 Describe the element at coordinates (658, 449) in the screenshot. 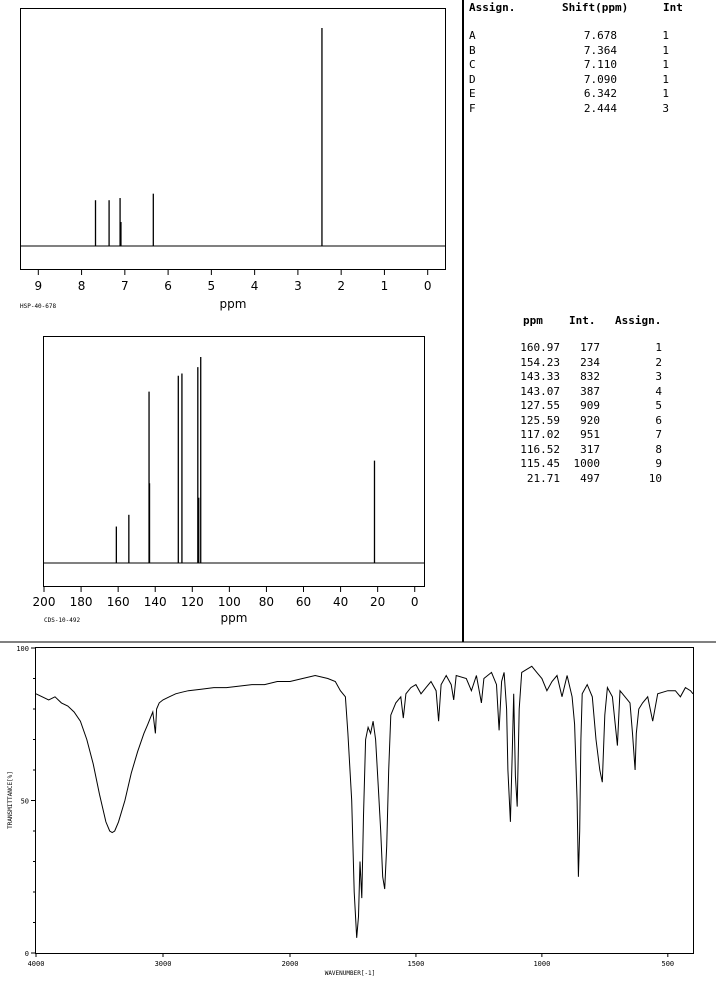

I see `c-nmr-cell-assign: 8` at that location.